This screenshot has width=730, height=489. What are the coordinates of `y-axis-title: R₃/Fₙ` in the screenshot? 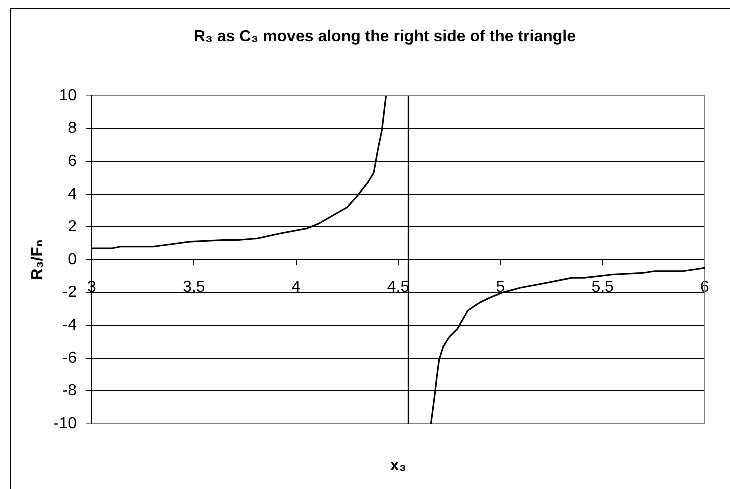 It's located at (37, 260).